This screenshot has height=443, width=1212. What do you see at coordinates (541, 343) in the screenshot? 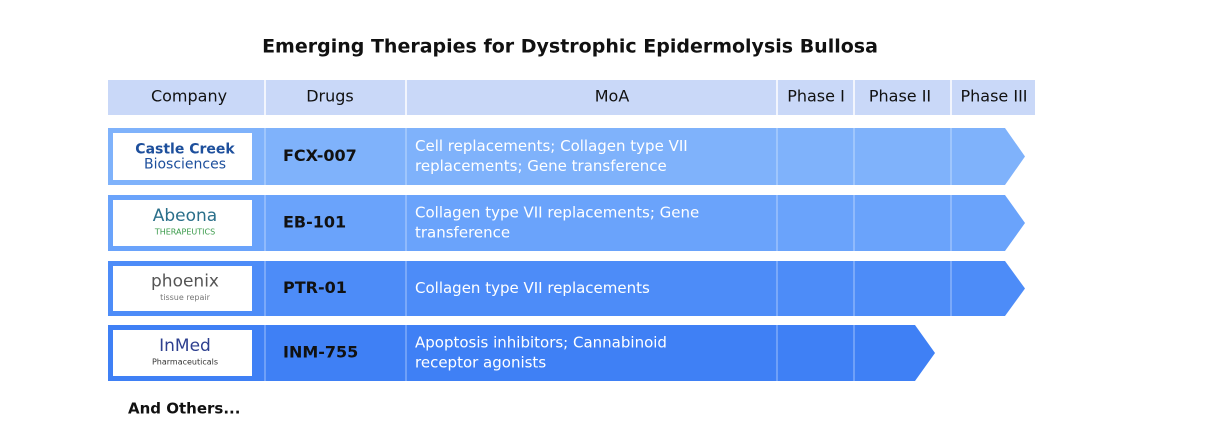
I see `moa: Apoptosis inhibitors; Cannabinoid` at bounding box center [541, 343].